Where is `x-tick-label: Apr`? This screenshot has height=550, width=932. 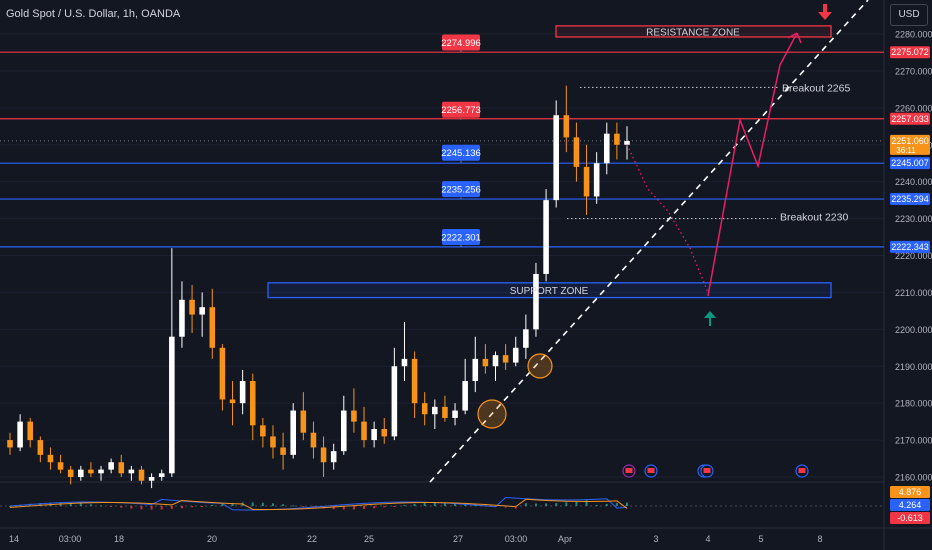
x-tick-label: Apr is located at coordinates (565, 539).